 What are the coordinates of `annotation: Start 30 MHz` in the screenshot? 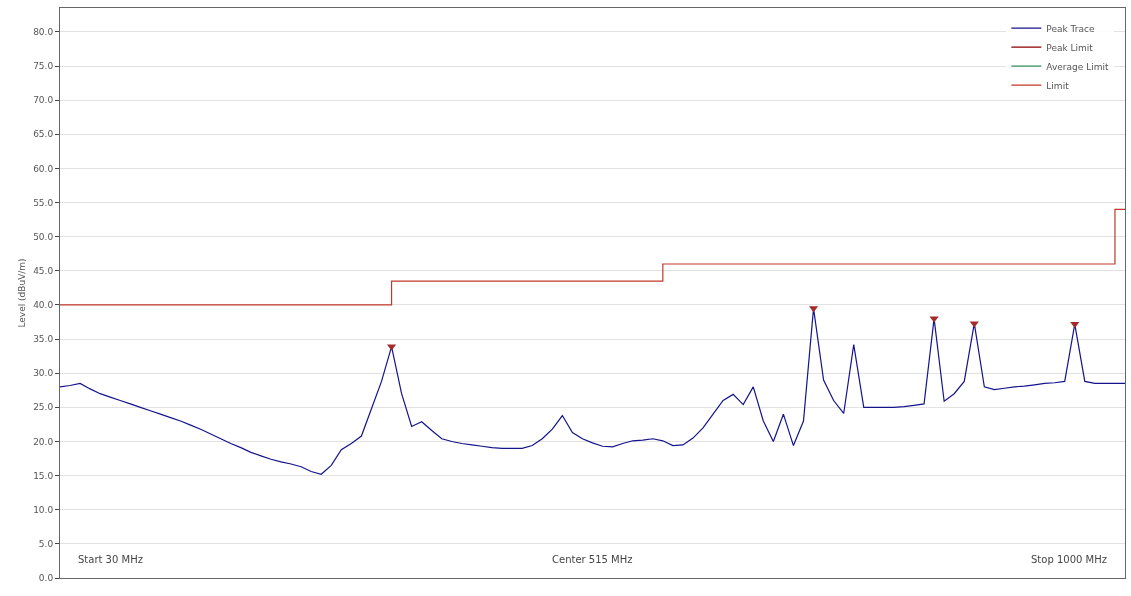 It's located at (110, 559).